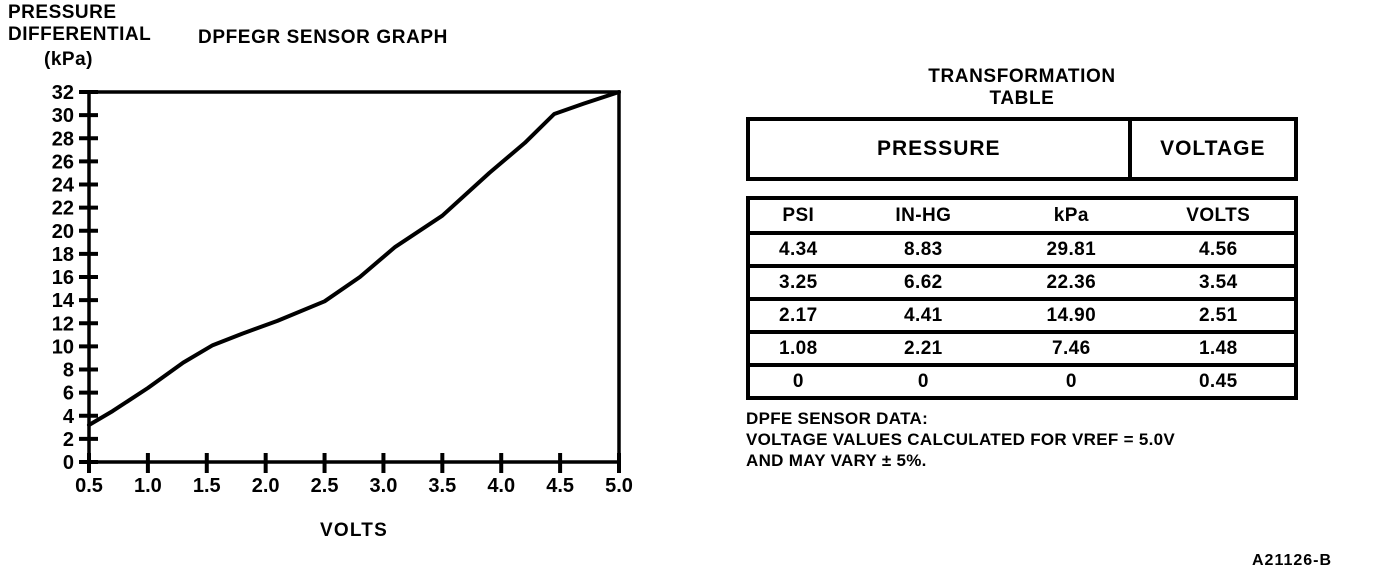  What do you see at coordinates (1071, 281) in the screenshot?
I see `table-cell: 22.36` at bounding box center [1071, 281].